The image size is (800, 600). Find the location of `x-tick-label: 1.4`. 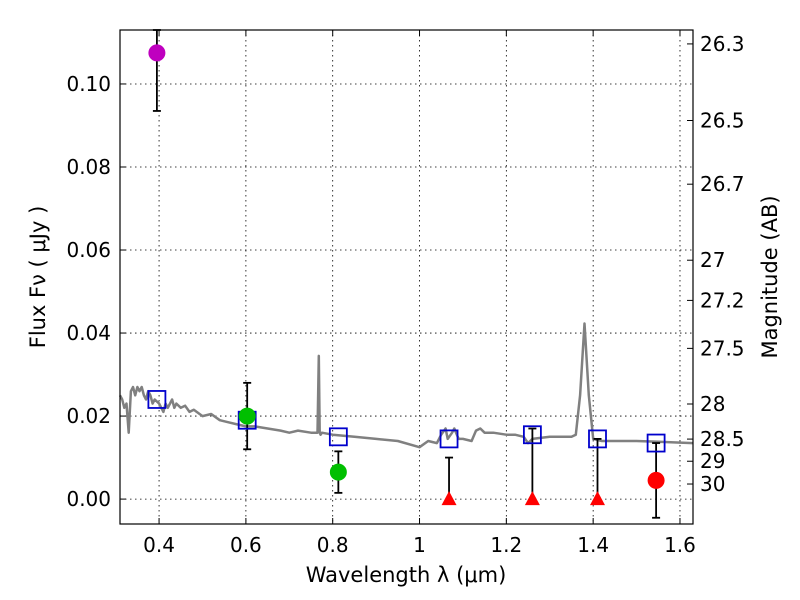

x-tick-label: 1.4 is located at coordinates (593, 545).